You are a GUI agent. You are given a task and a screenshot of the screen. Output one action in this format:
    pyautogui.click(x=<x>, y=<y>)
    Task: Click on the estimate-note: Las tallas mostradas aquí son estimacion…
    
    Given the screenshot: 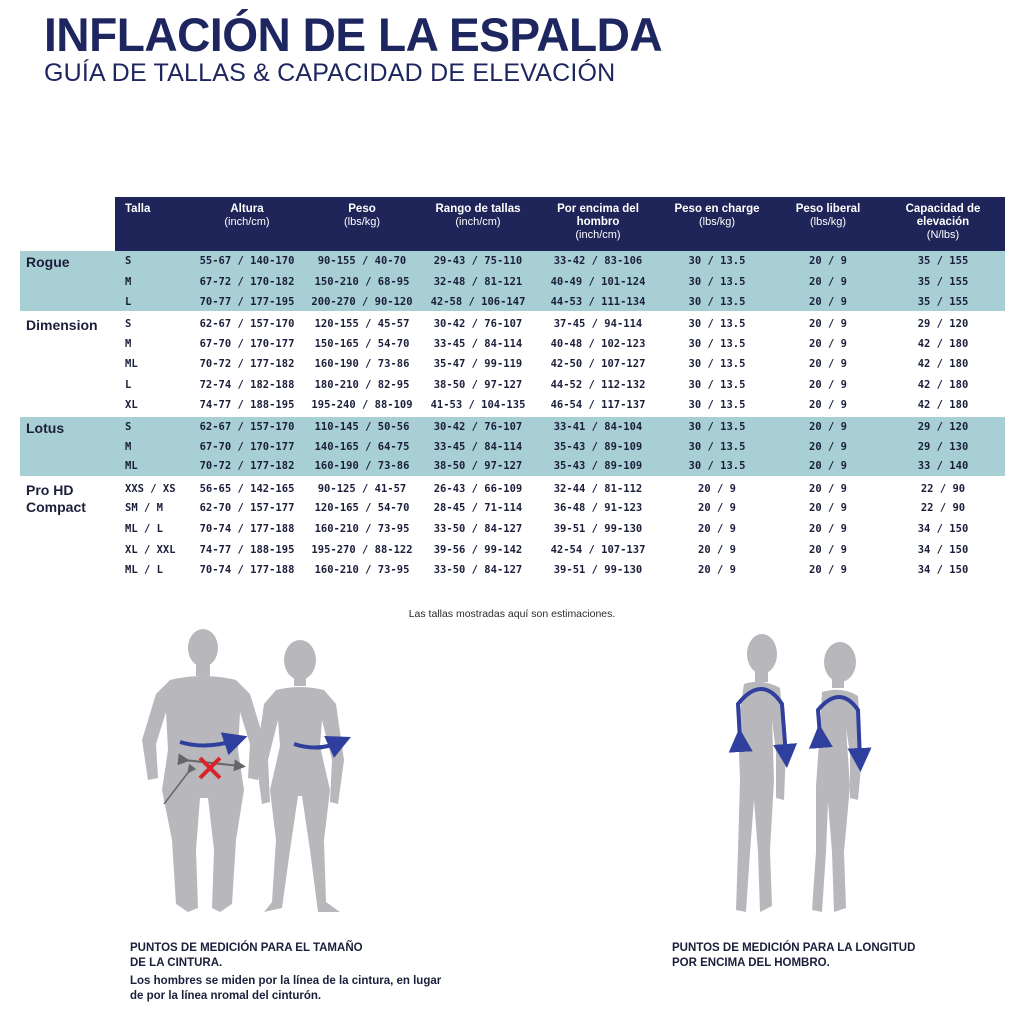 What is the action you would take?
    pyautogui.click(x=512, y=614)
    